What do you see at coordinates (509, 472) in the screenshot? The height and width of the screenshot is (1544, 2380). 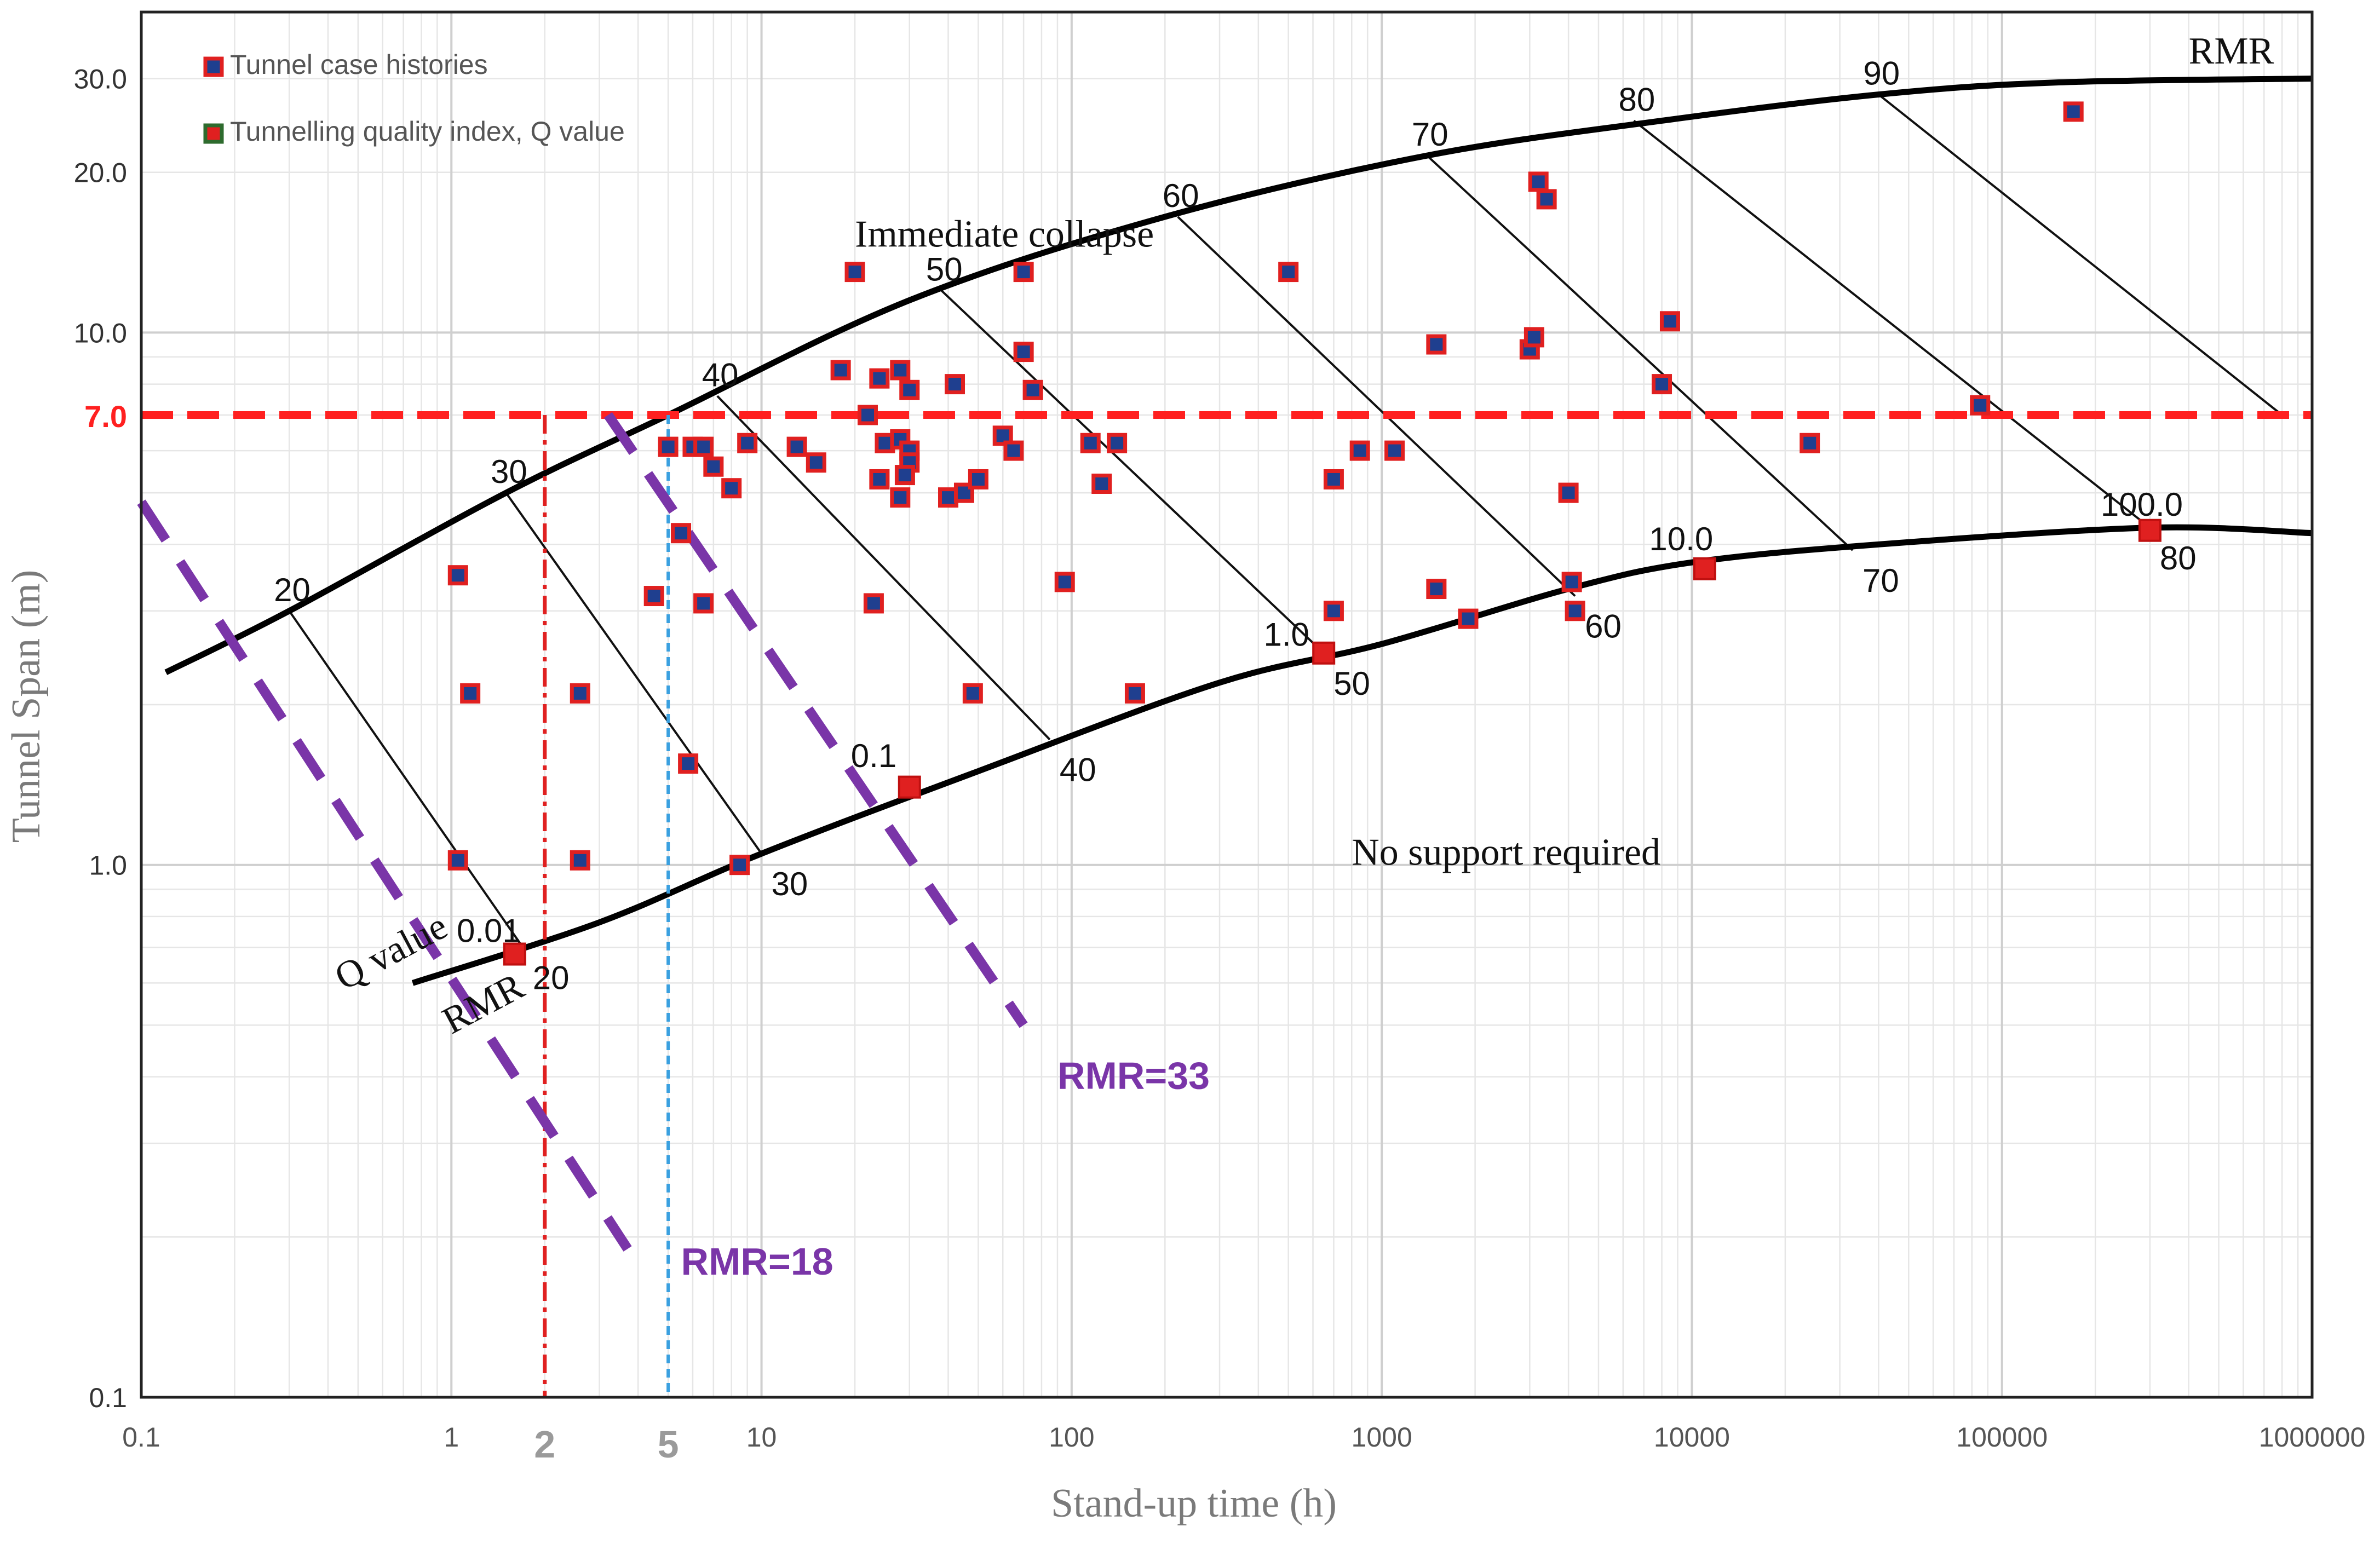 I see `upper-rmr-label: 30` at bounding box center [509, 472].